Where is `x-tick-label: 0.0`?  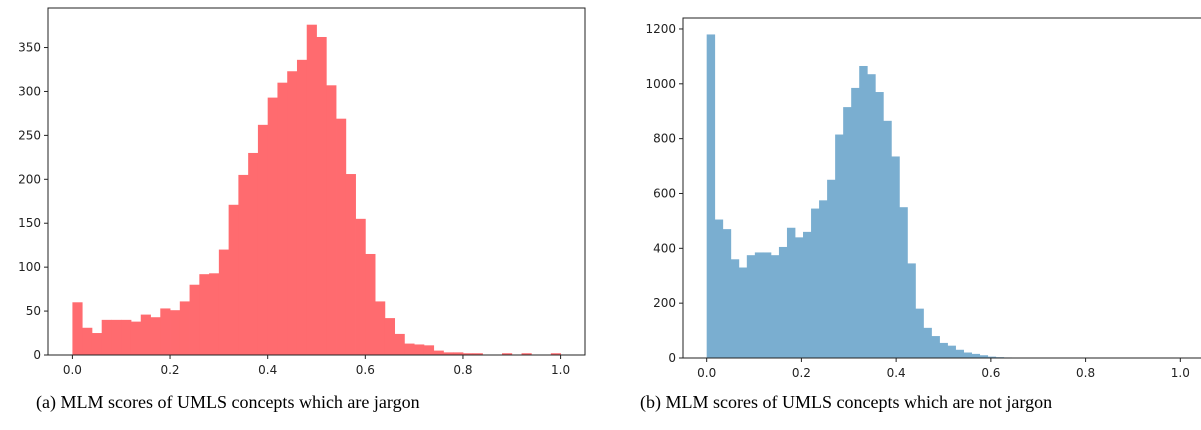
x-tick-label: 0.0 is located at coordinates (72, 370).